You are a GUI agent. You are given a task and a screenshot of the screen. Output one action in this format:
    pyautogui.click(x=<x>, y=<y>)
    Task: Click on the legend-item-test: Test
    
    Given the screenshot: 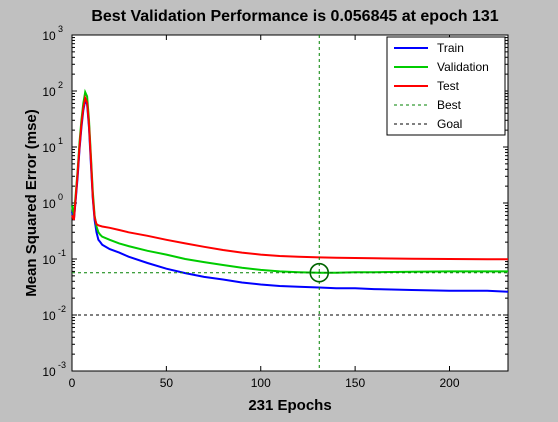 What is the action you would take?
    pyautogui.click(x=427, y=86)
    